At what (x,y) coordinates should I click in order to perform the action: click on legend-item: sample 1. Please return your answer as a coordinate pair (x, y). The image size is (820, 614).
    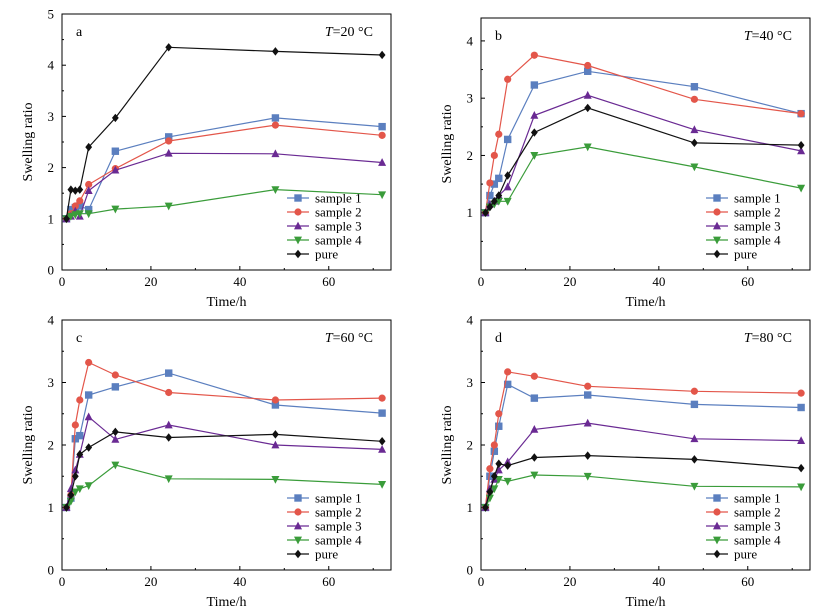
    Looking at the image, I should click on (324, 198).